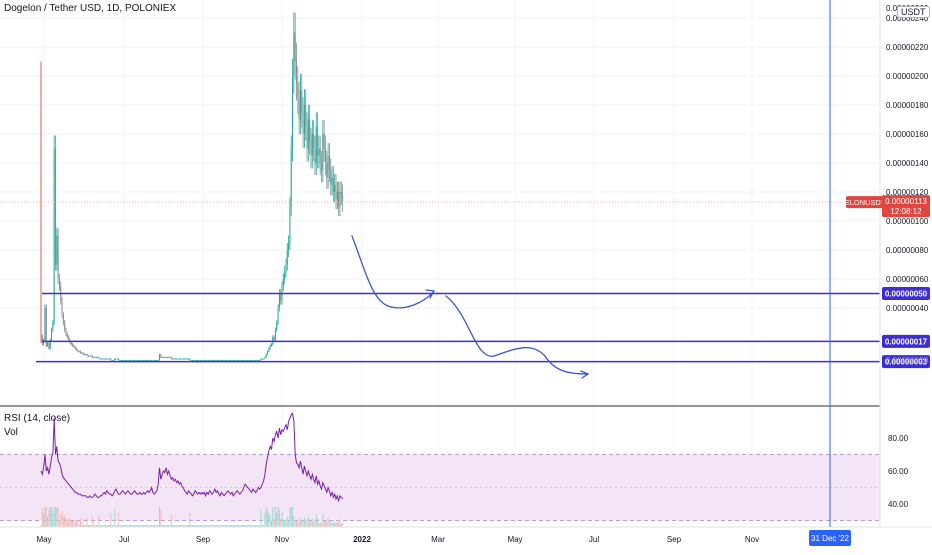 The image size is (932, 555). I want to click on time-tick-label-6: May, so click(514, 539).